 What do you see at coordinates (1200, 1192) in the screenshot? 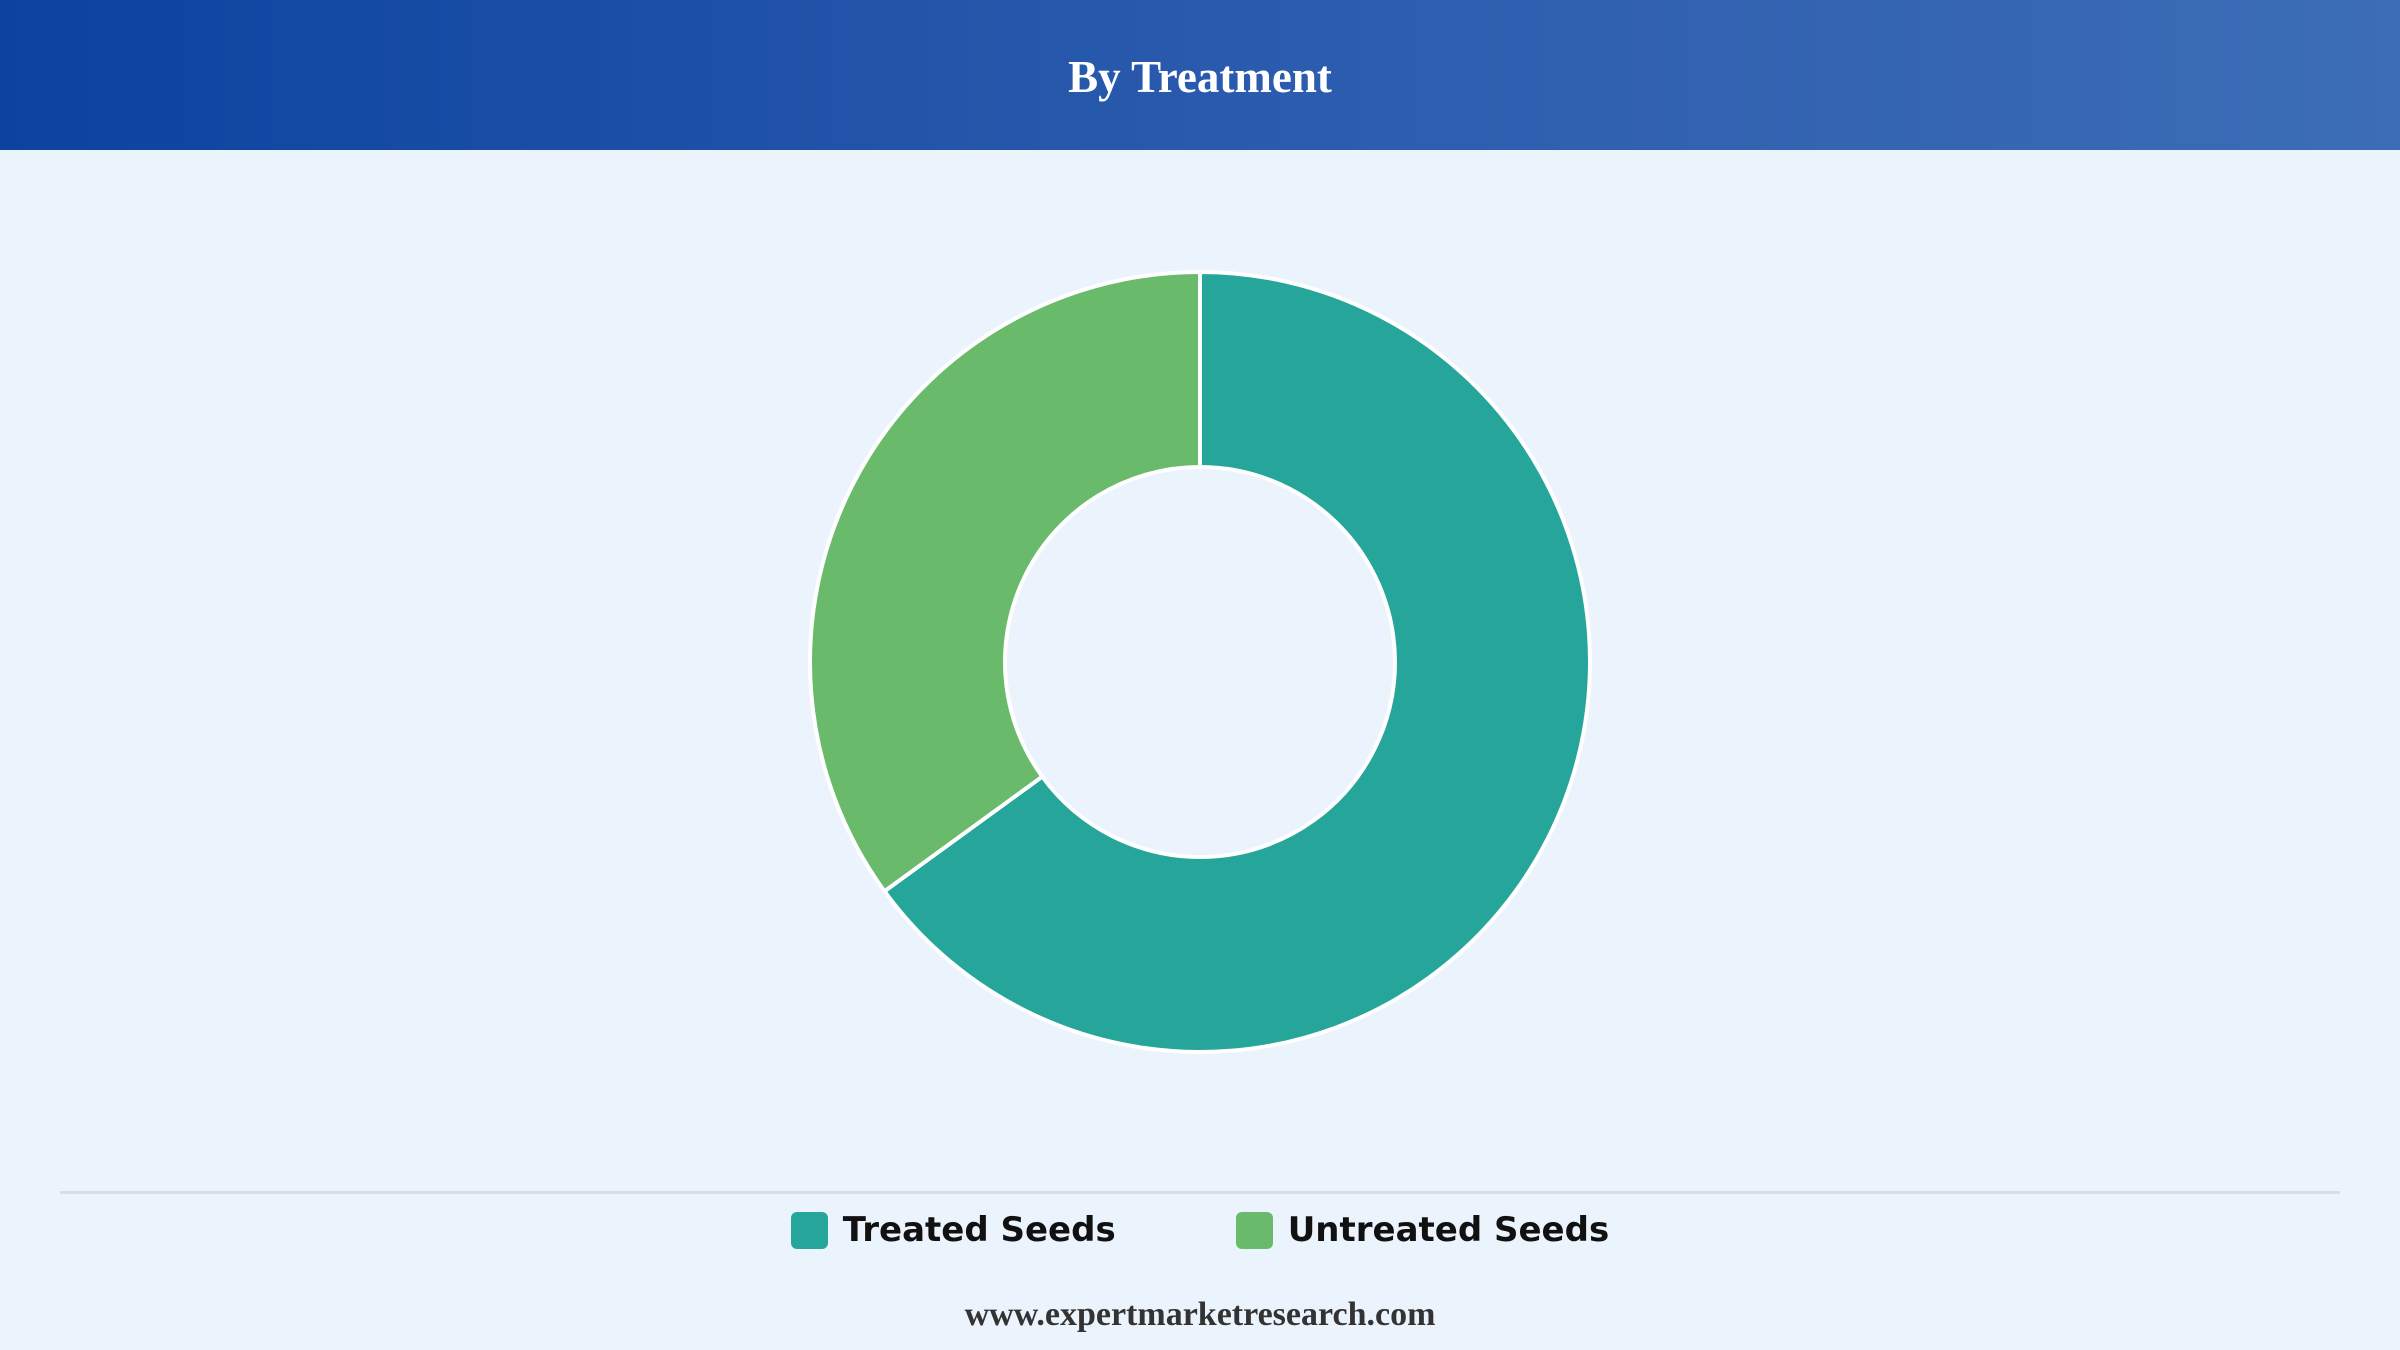
I see `legend-divider` at bounding box center [1200, 1192].